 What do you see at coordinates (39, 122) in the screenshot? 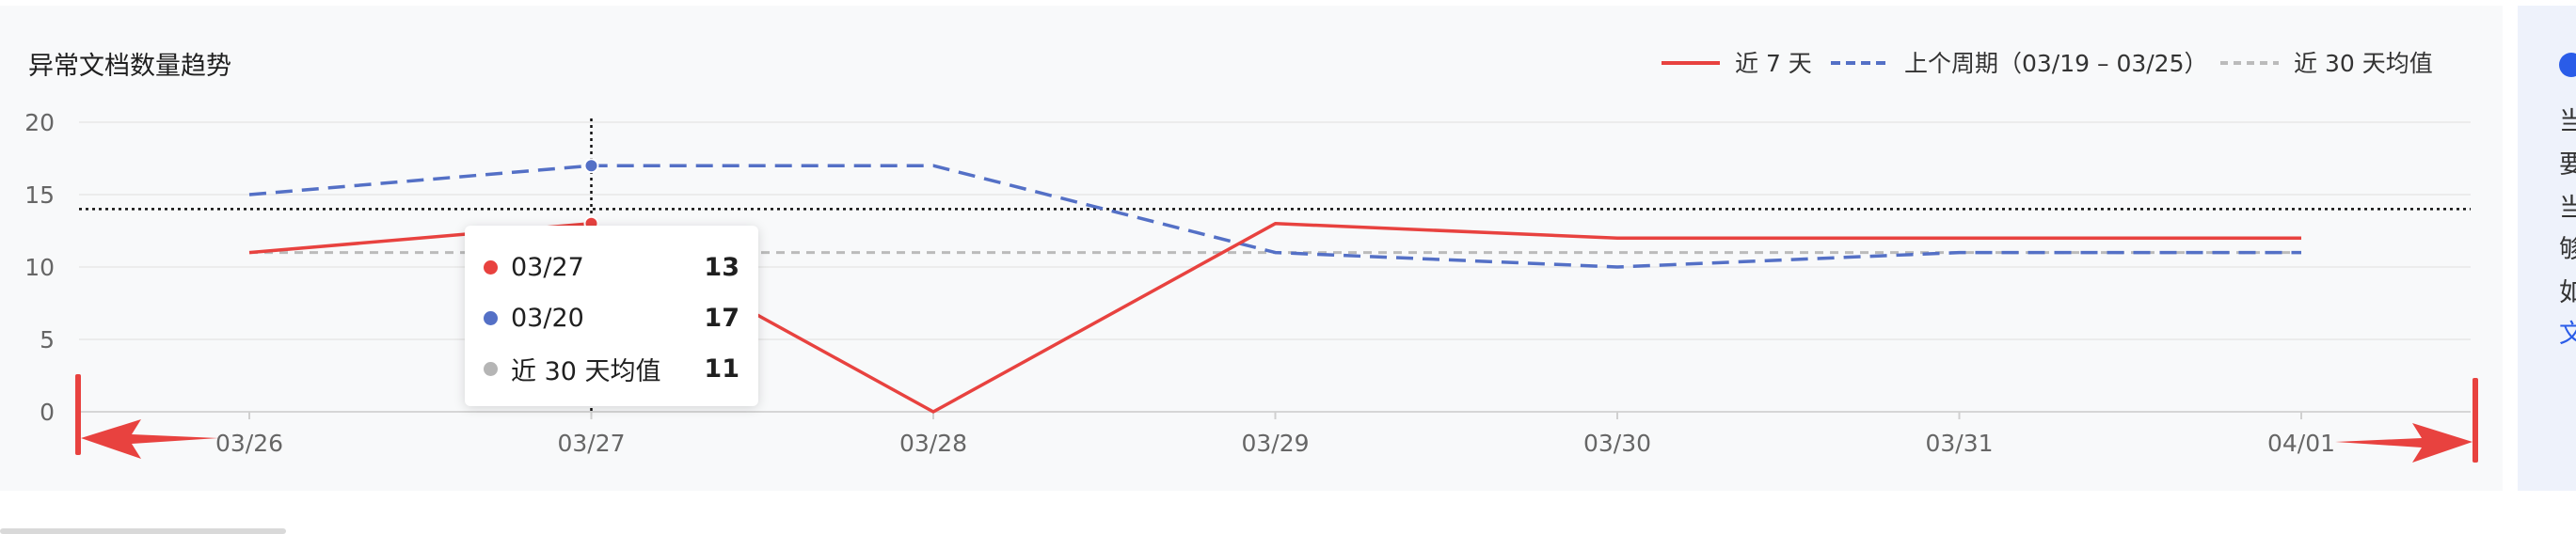
I see `y-tick-label: 20` at bounding box center [39, 122].